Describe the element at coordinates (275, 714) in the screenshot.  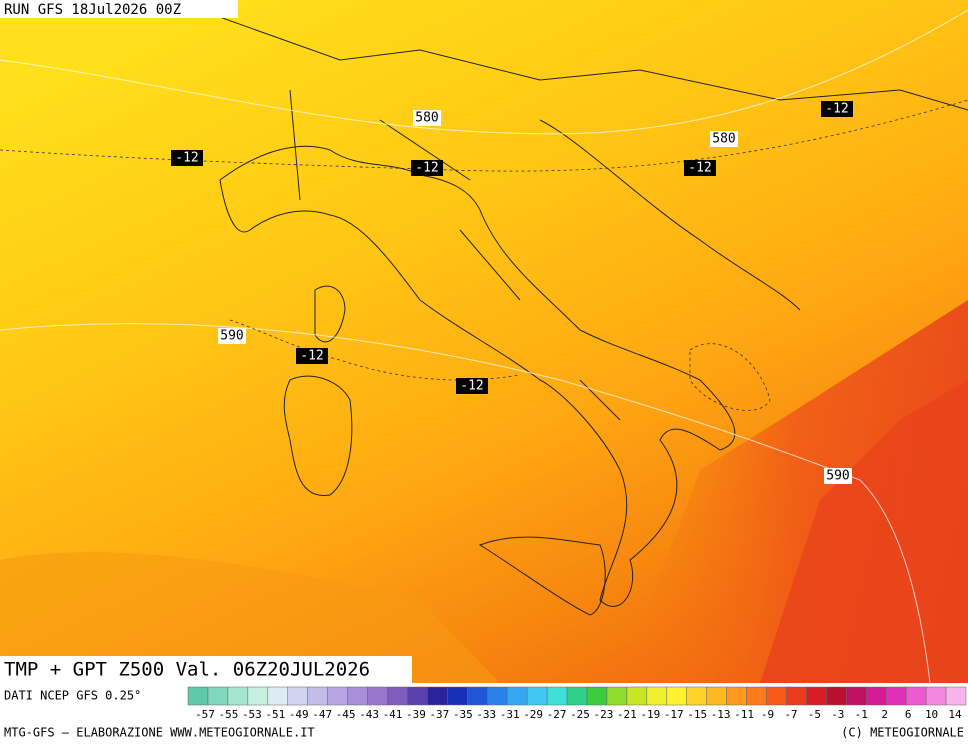
I see `colorbar-label: -51` at that location.